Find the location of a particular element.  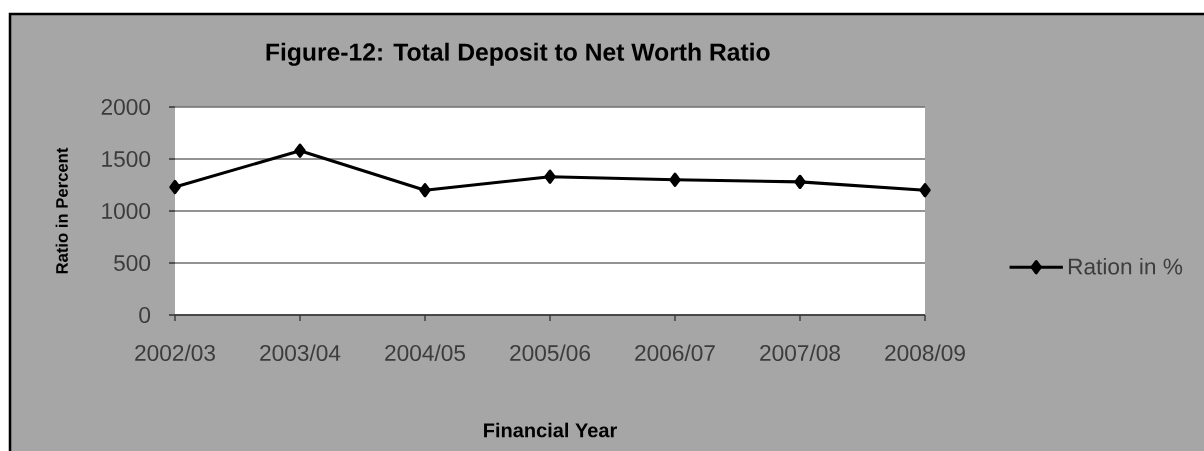

y-tick-label: 0 is located at coordinates (145, 315).